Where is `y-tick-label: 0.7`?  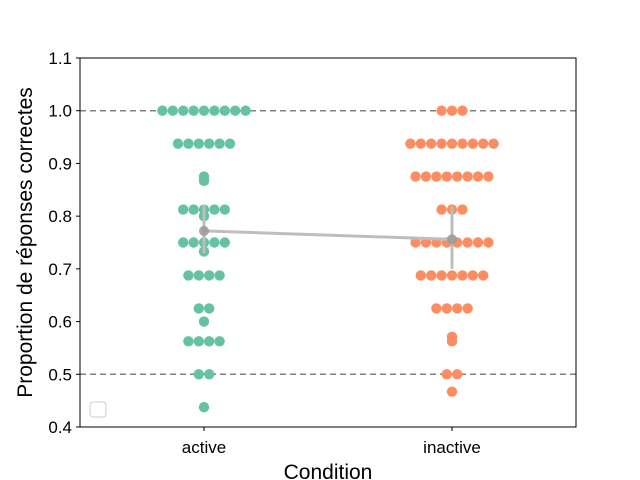
y-tick-label: 0.7 is located at coordinates (60, 269).